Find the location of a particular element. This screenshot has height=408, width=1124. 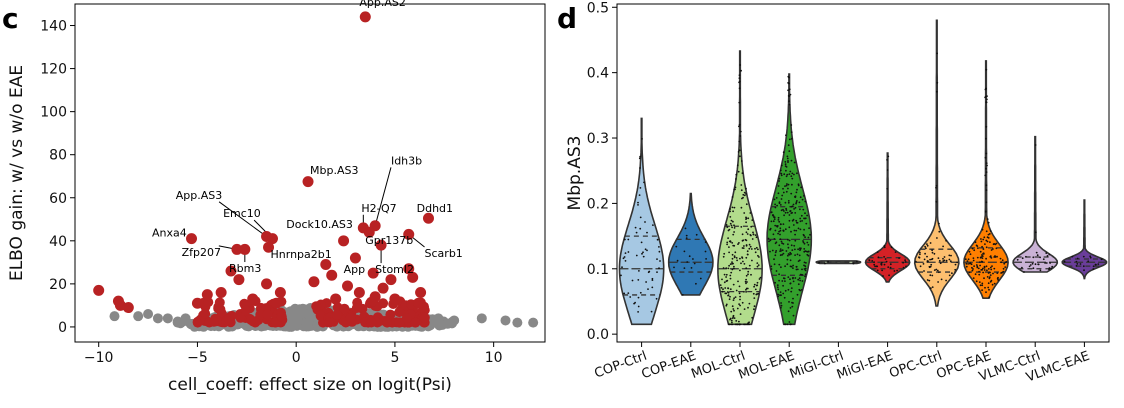

svg-text: 100 is located at coordinates (53, 113).